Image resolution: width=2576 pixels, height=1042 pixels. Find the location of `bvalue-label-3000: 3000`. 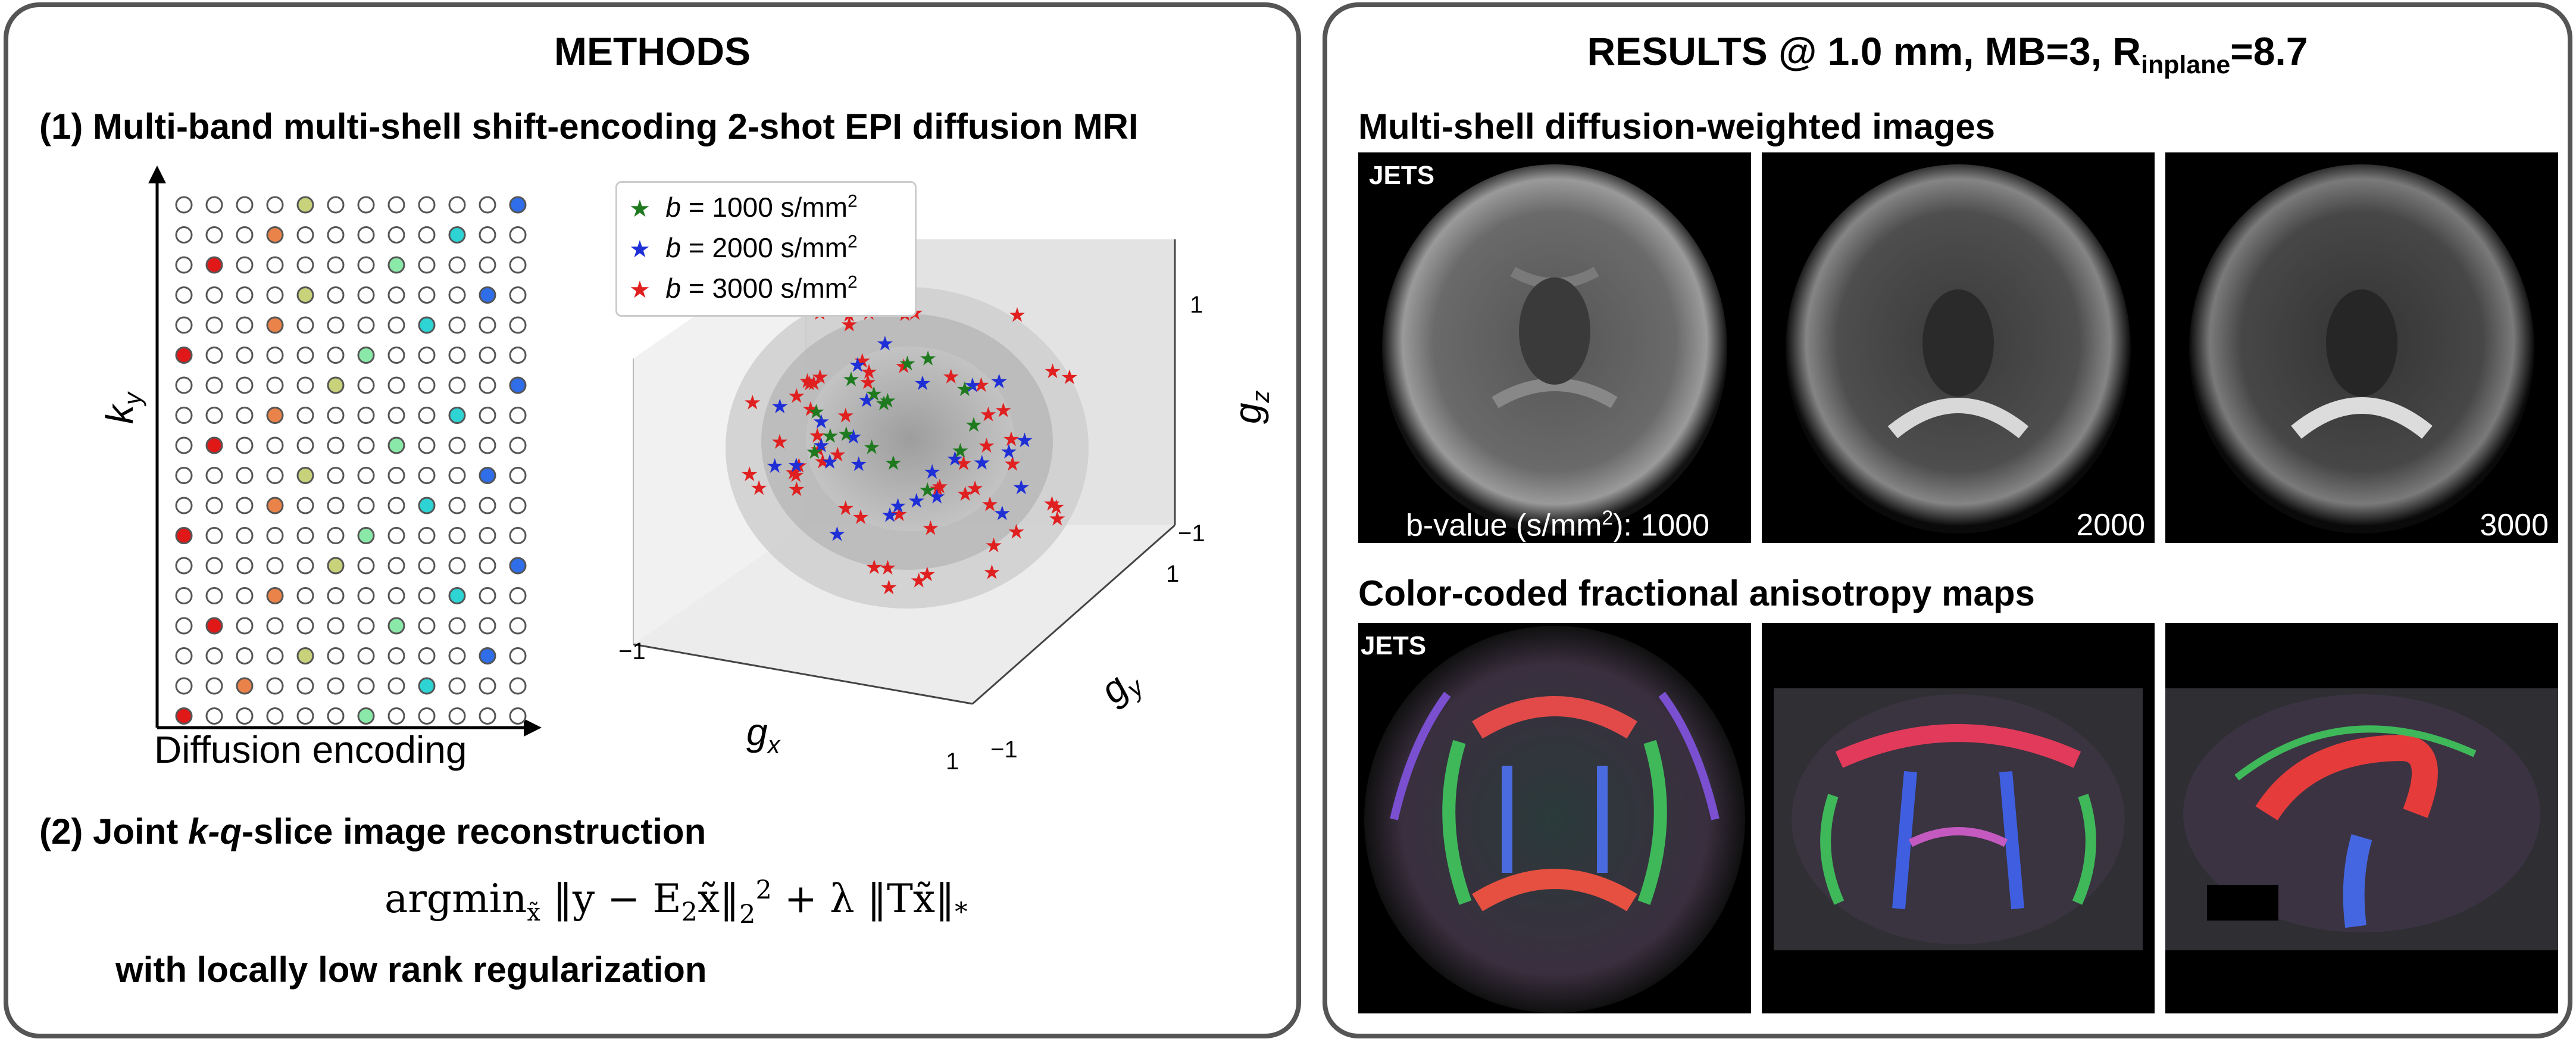

bvalue-label-3000: 3000 is located at coordinates (2514, 525).